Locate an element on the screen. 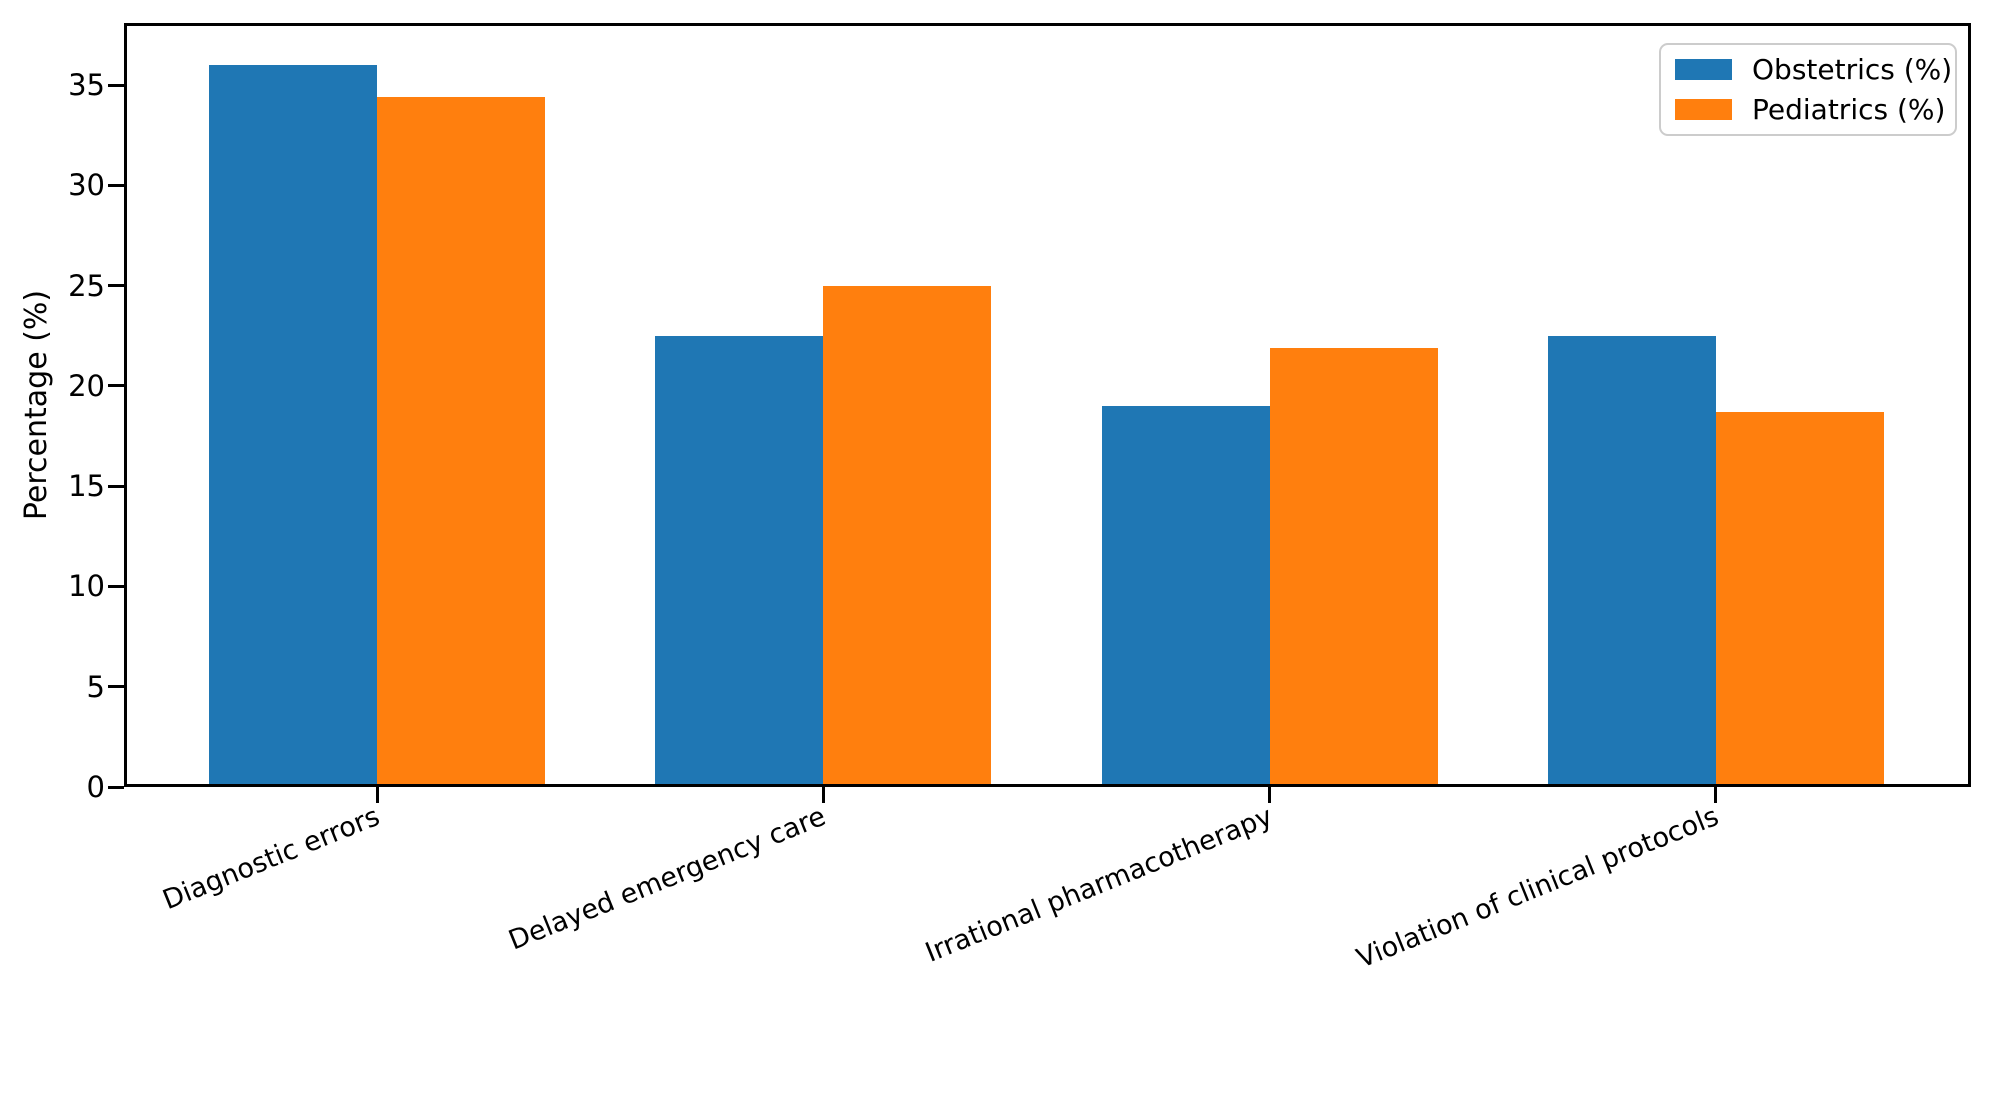  y-tick-label-30: 30 is located at coordinates (86, 185).